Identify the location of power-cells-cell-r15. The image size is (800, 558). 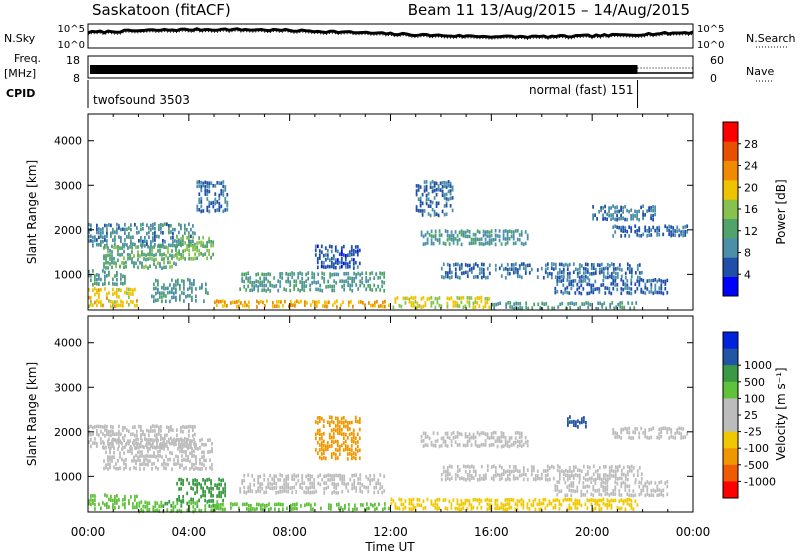
(615, 226).